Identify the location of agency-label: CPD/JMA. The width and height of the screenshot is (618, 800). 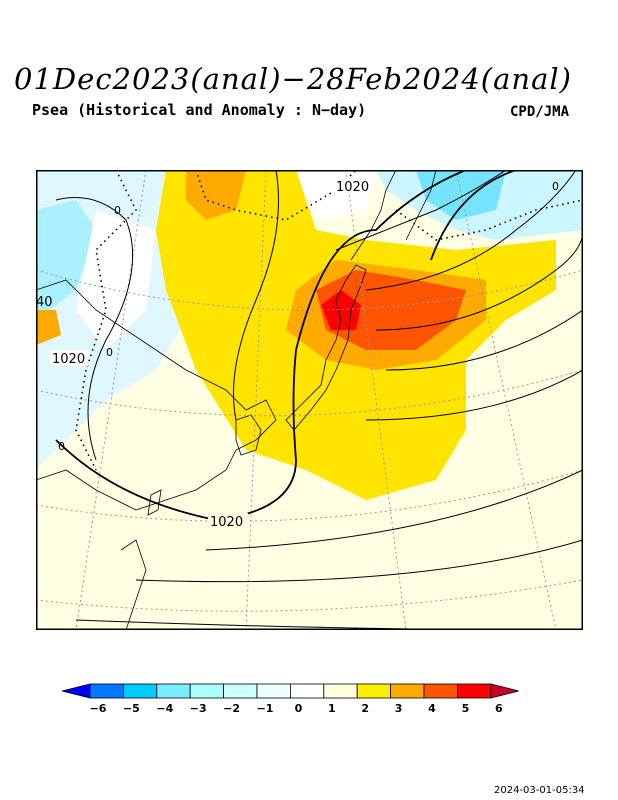
(540, 112).